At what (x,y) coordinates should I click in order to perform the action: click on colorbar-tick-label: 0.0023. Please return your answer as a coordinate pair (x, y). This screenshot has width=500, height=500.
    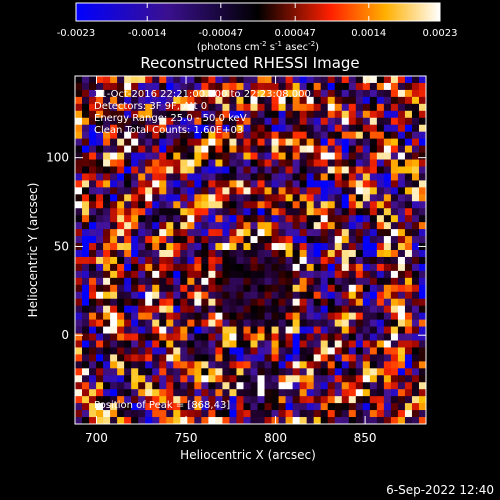
    Looking at the image, I should click on (440, 33).